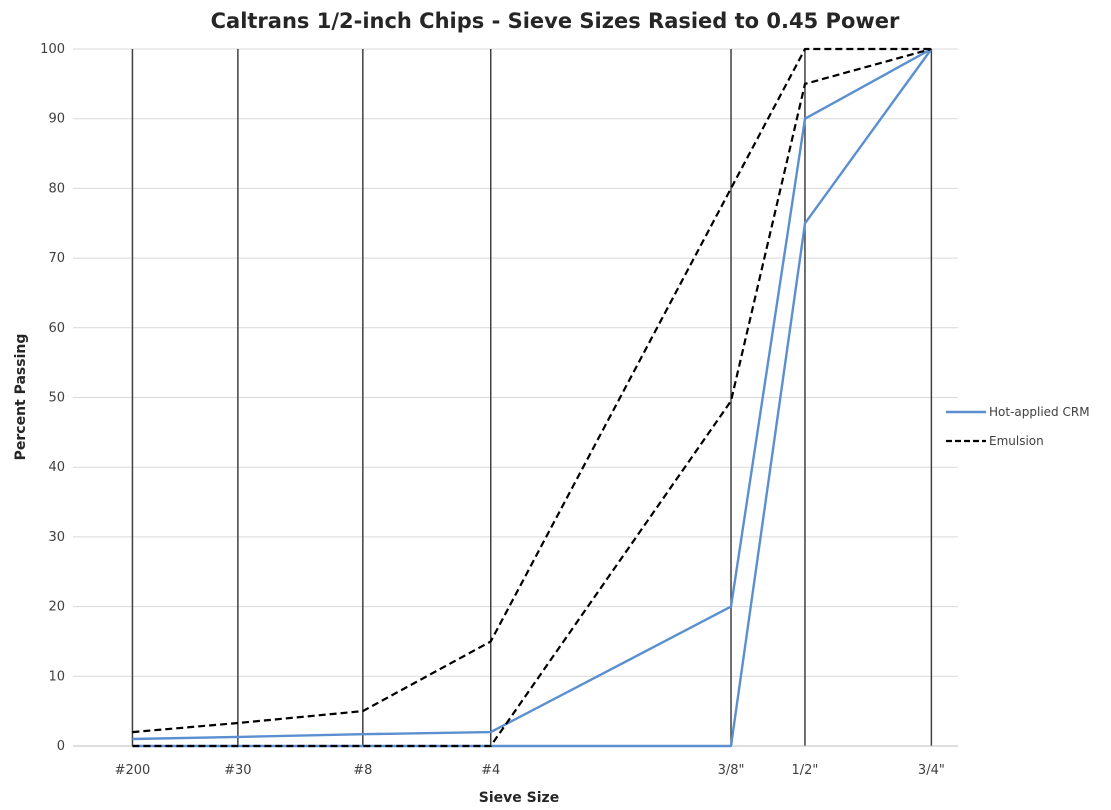 The height and width of the screenshot is (810, 1111). I want to click on y-axis-title: Percent Passing, so click(21, 397).